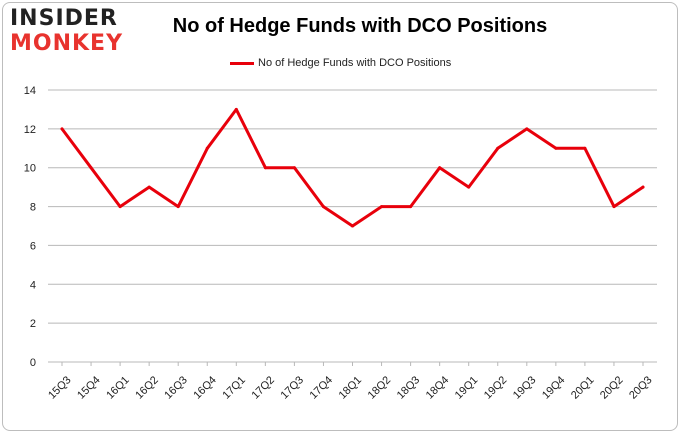  What do you see at coordinates (30, 91) in the screenshot?
I see `y-tick-label: 14` at bounding box center [30, 91].